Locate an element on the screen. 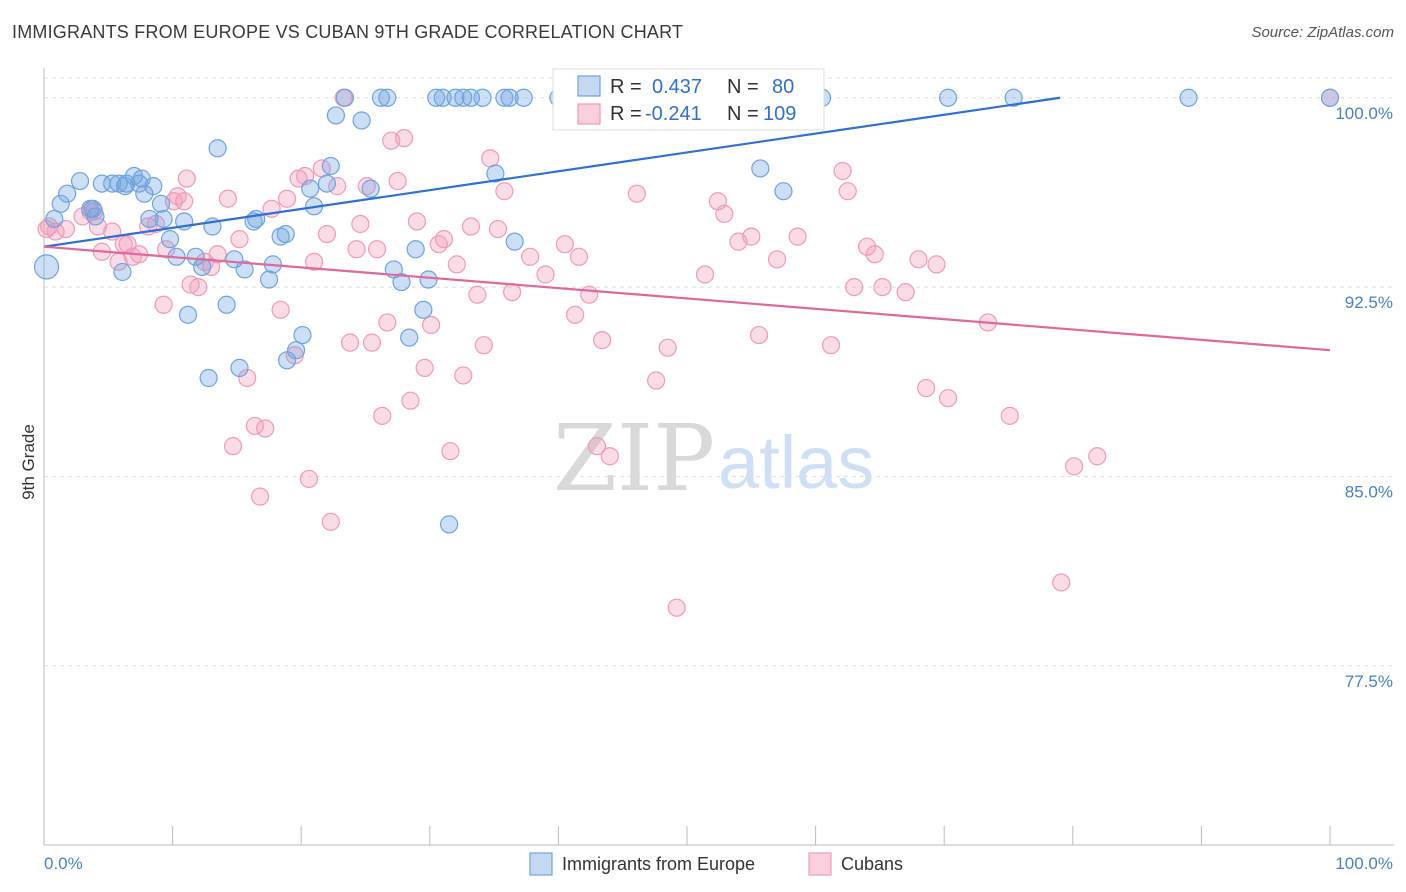 The image size is (1406, 892). legend-n-label-cubans: N = is located at coordinates (743, 114).